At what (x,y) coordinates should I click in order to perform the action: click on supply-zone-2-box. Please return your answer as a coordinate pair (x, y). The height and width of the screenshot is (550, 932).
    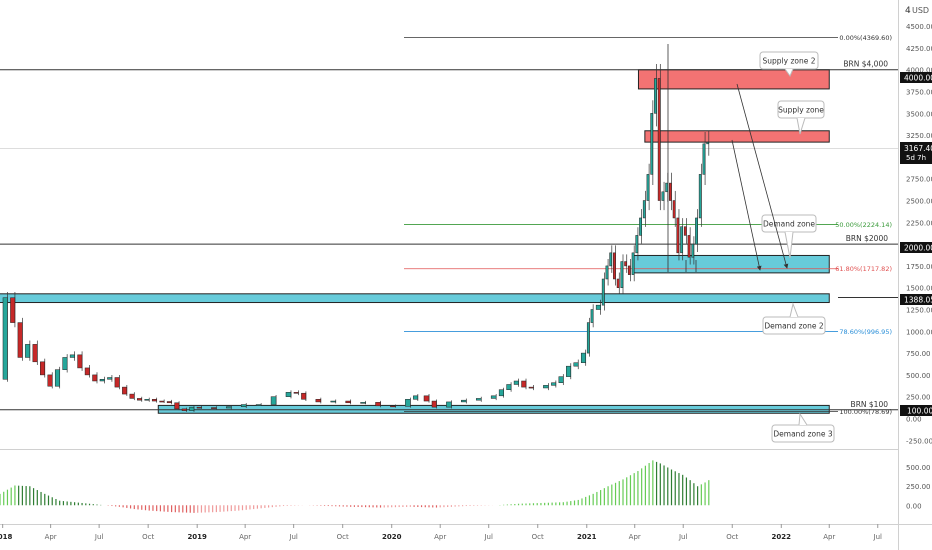
    Looking at the image, I should click on (733, 79).